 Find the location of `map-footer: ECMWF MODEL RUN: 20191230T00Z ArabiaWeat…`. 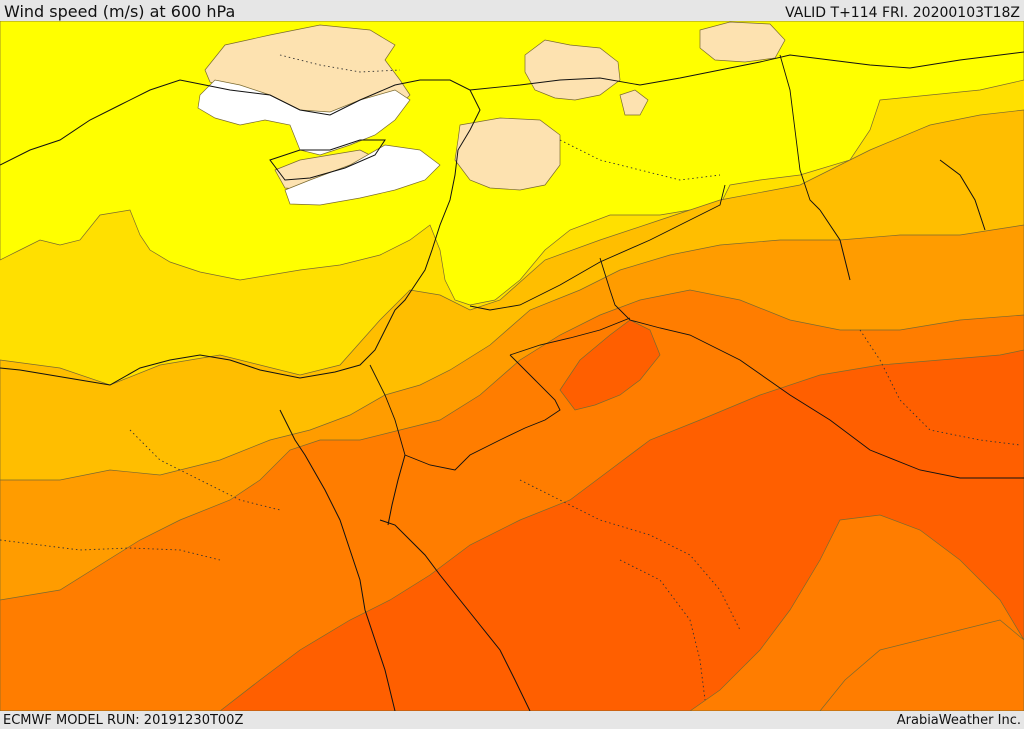

map-footer: ECMWF MODEL RUN: 20191230T00Z ArabiaWeat… is located at coordinates (512, 720).